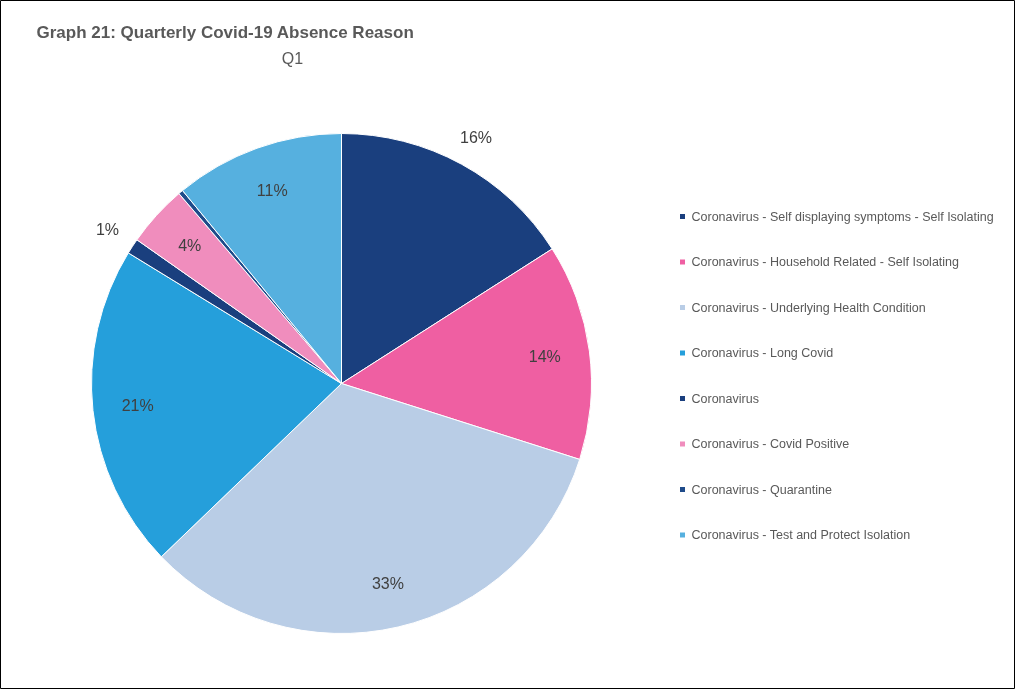 This screenshot has width=1017, height=691. I want to click on chart-title: Graph 21: Quarterly Covid-19 Absence Reason, so click(225, 32).